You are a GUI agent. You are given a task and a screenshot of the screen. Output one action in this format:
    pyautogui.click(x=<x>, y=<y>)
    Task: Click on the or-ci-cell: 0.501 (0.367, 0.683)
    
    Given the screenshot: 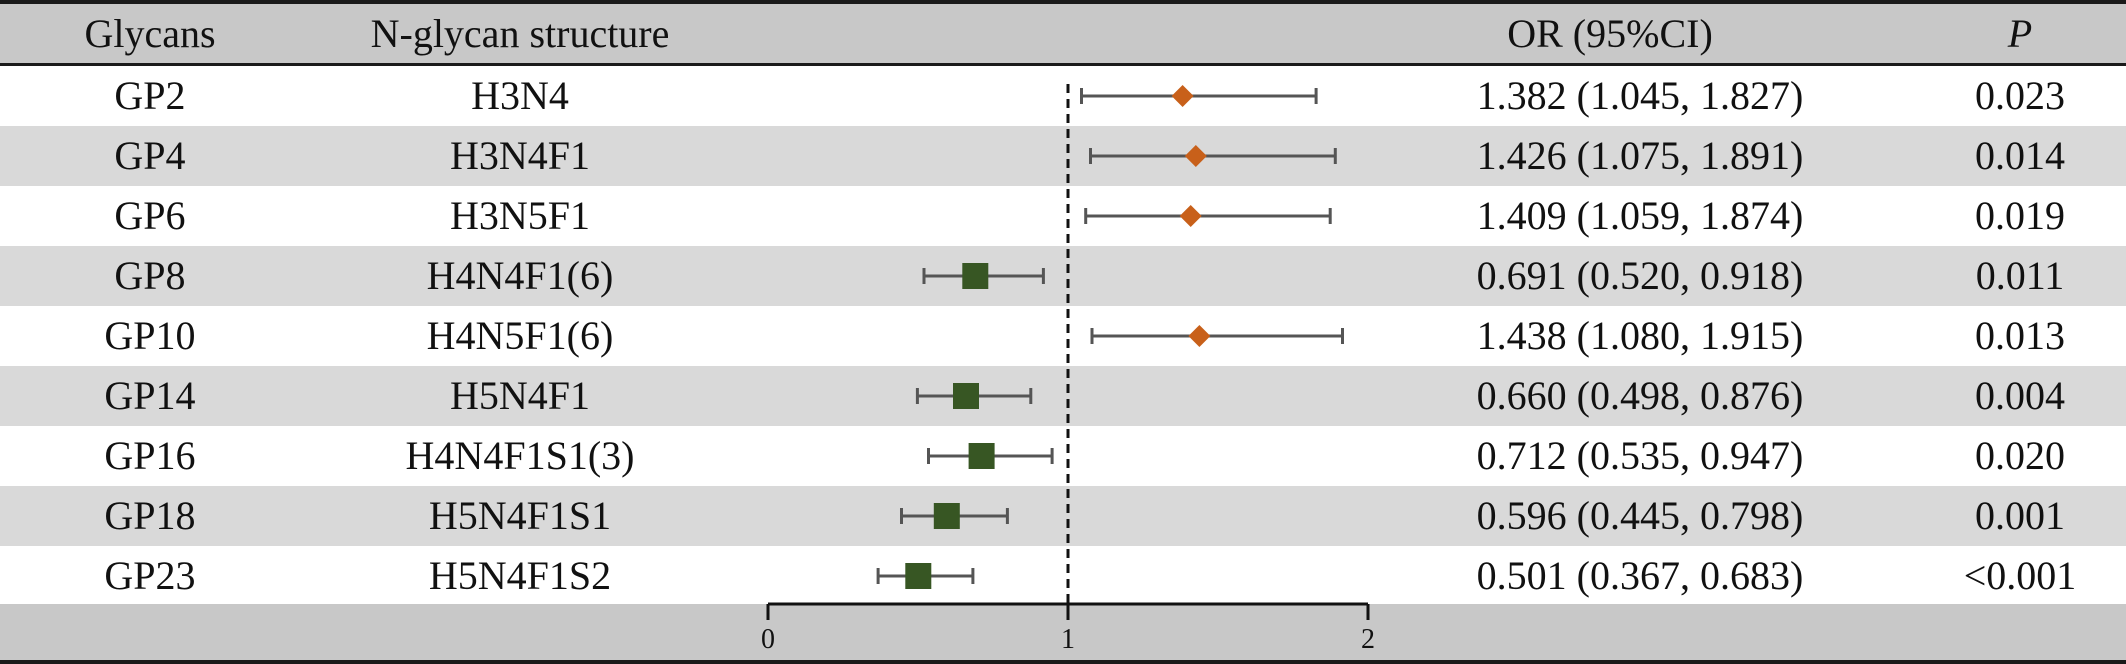 What is the action you would take?
    pyautogui.click(x=1640, y=575)
    